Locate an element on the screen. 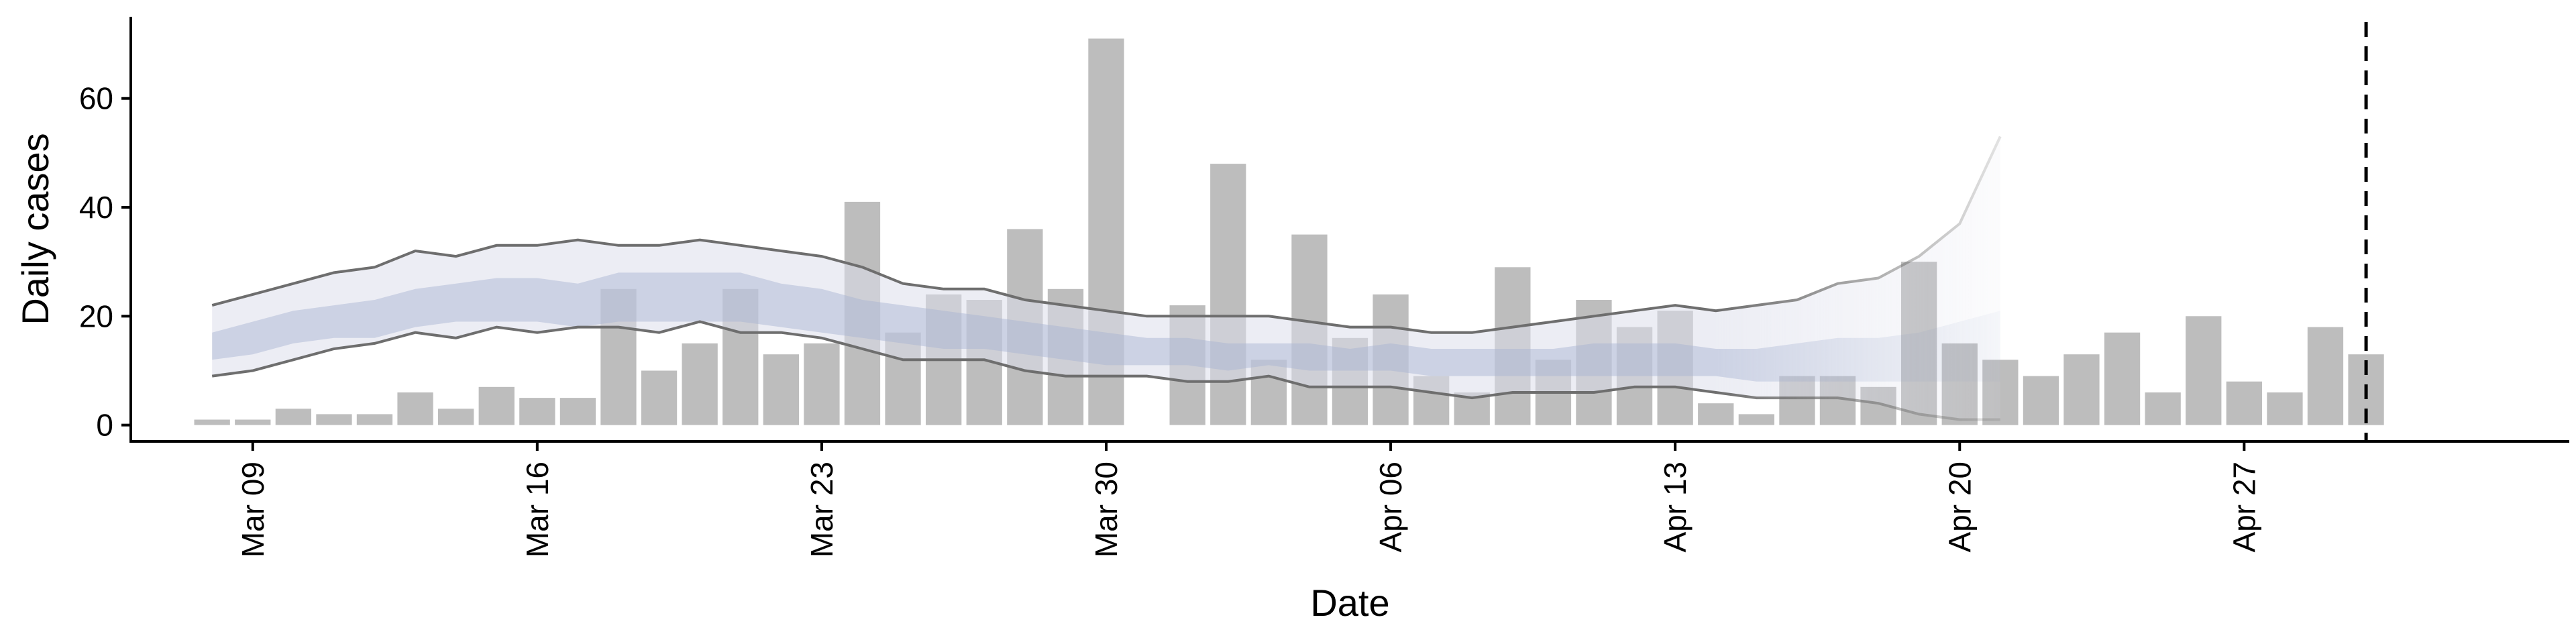  y-tick-label: 20 is located at coordinates (96, 316).